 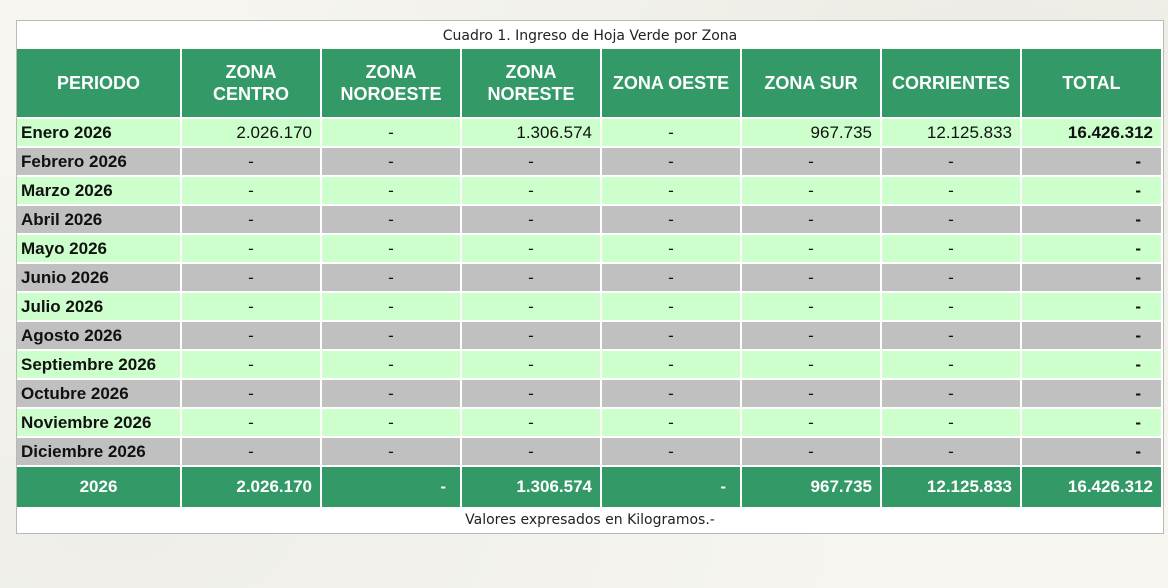 What do you see at coordinates (98, 190) in the screenshot?
I see `row-periodo: Marzo 2026` at bounding box center [98, 190].